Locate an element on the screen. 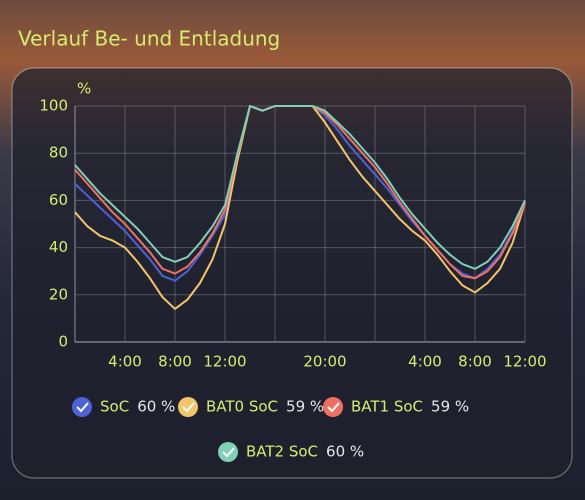  legend-item: BAT0 SoC 59 % is located at coordinates (251, 407).